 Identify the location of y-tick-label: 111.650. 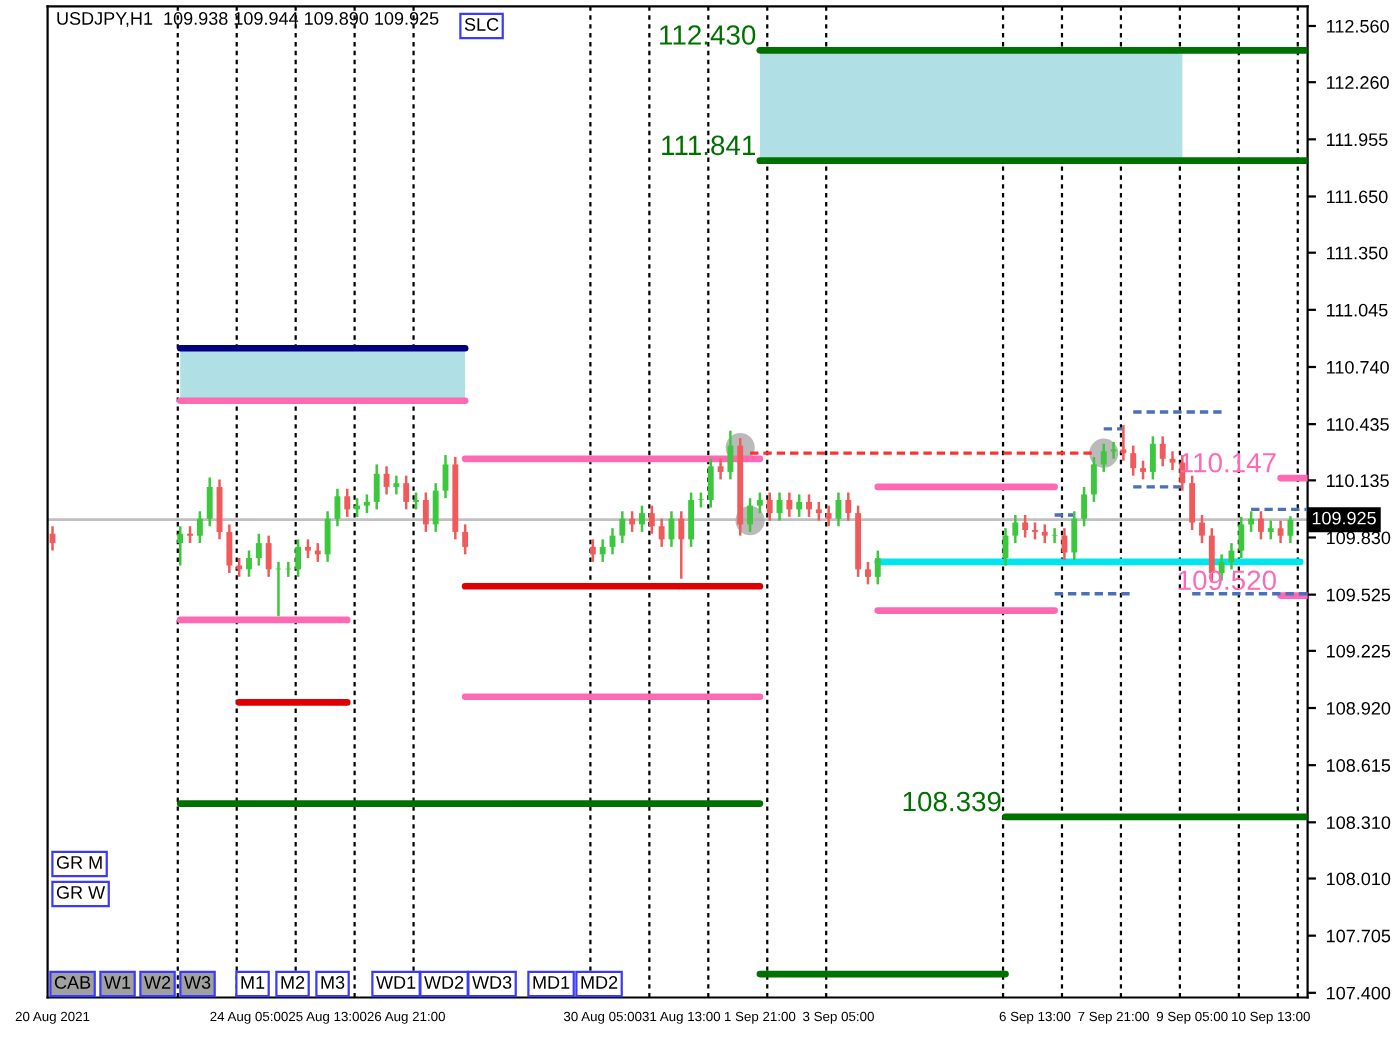
(1357, 197).